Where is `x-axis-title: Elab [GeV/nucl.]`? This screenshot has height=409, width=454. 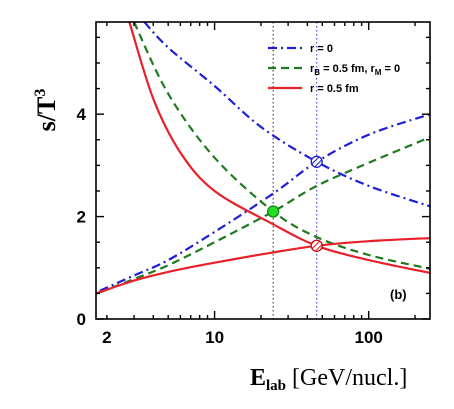 x-axis-title: Elab [GeV/nucl.] is located at coordinates (328, 379).